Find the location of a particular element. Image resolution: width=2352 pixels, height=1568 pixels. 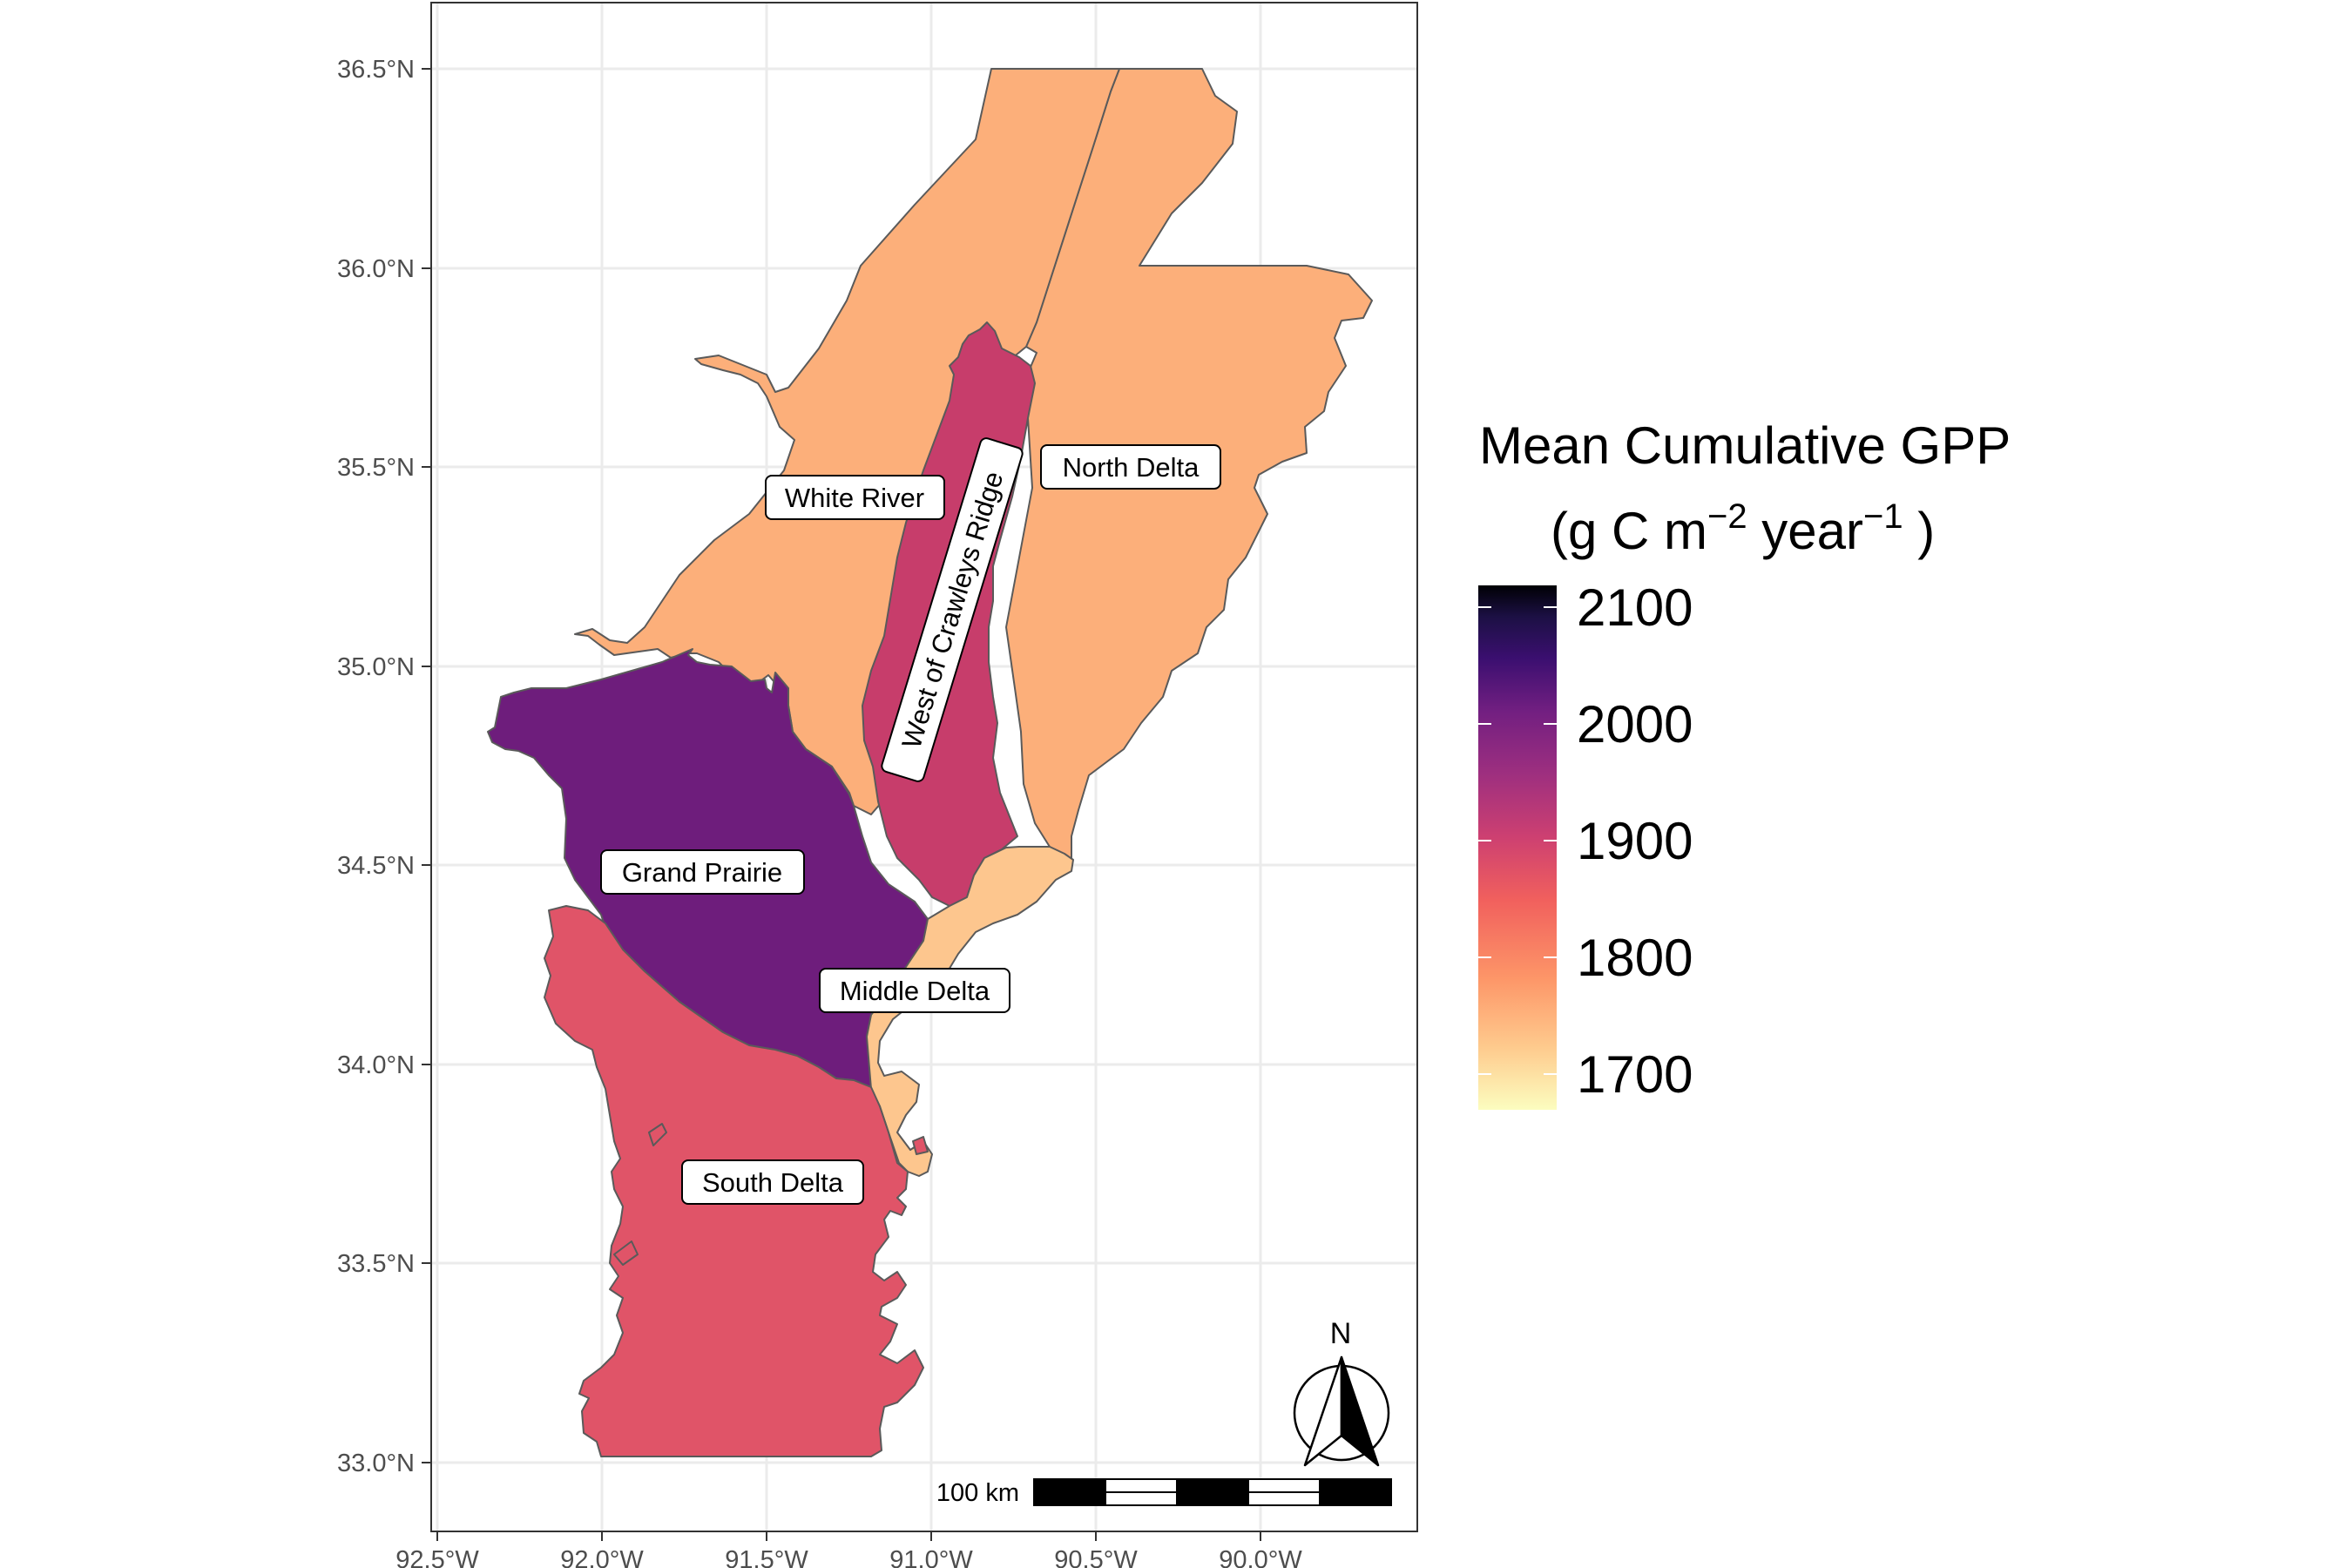

y-tick-label: 35.5°N is located at coordinates (376, 468).